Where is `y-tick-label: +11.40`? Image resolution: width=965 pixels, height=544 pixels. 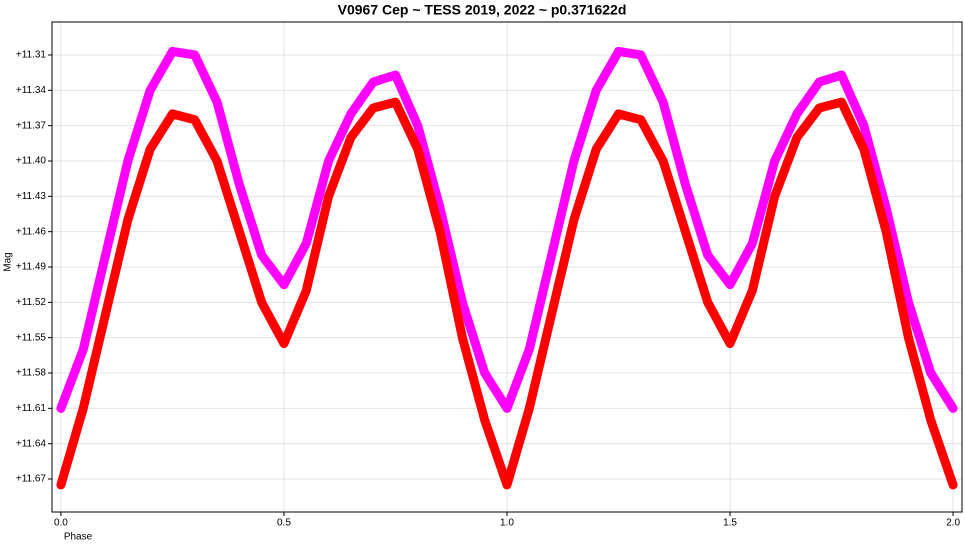
y-tick-label: +11.40 is located at coordinates (31, 161).